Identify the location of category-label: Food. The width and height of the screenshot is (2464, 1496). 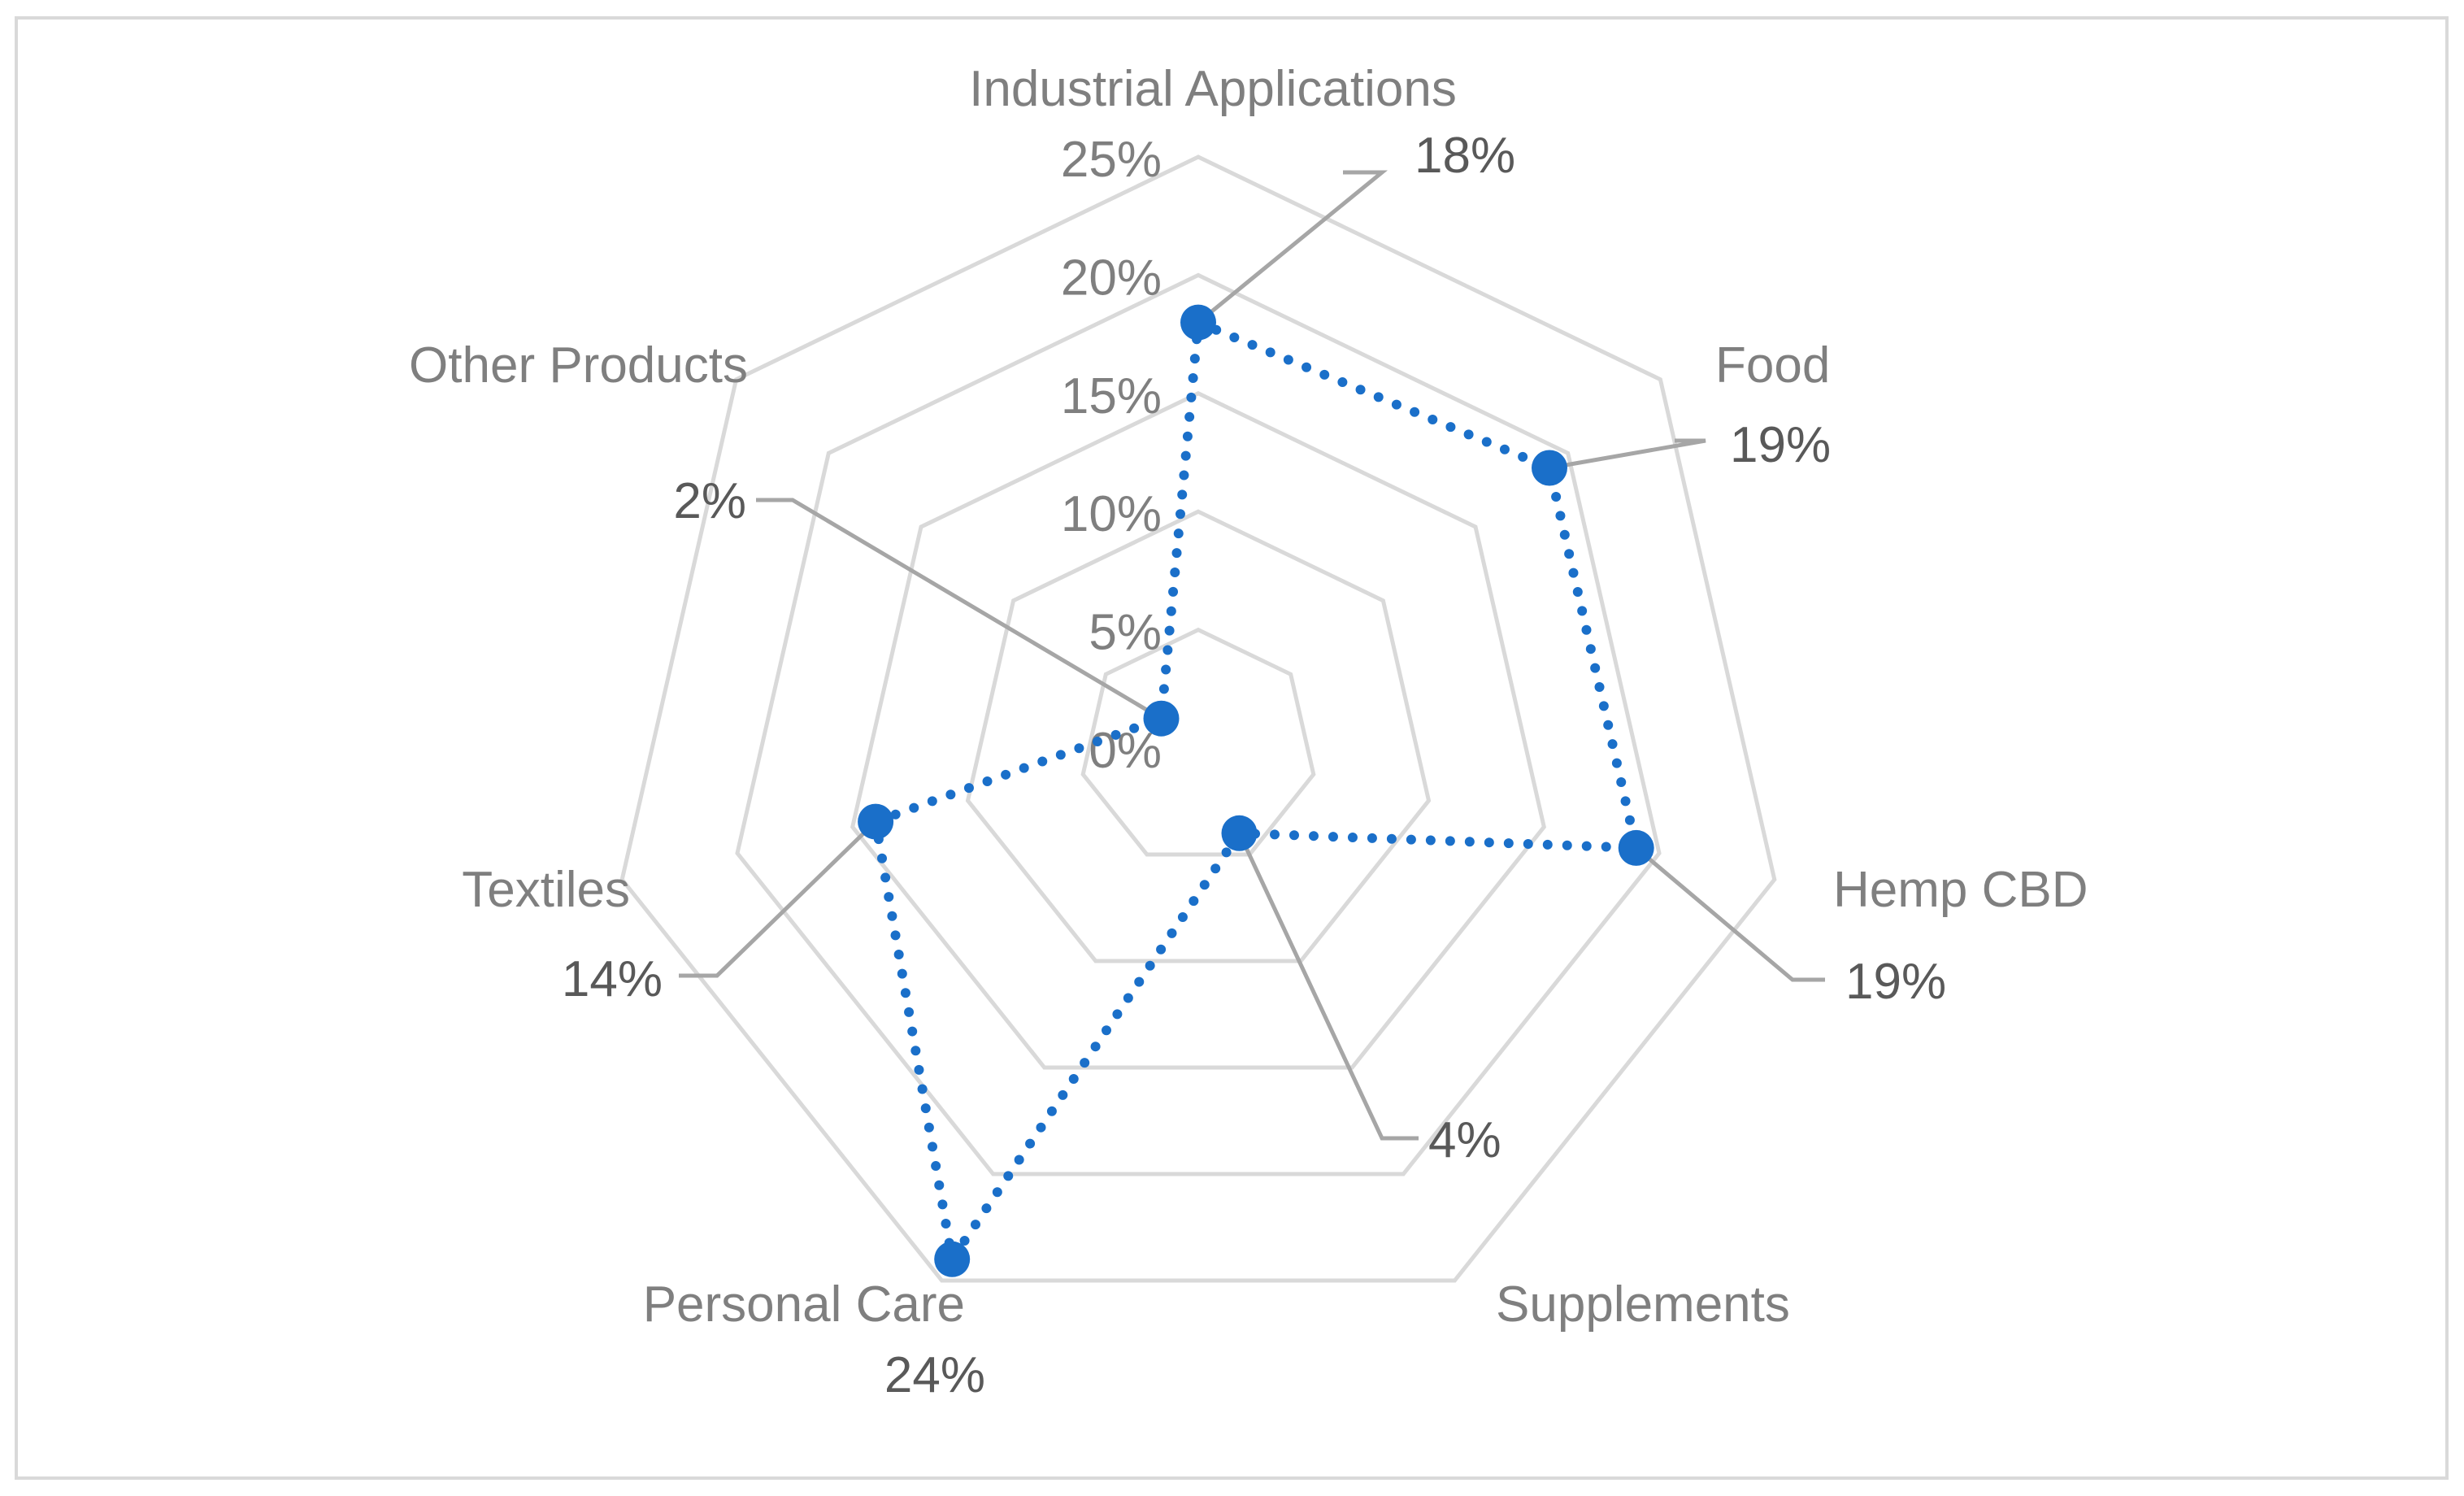
(1772, 365).